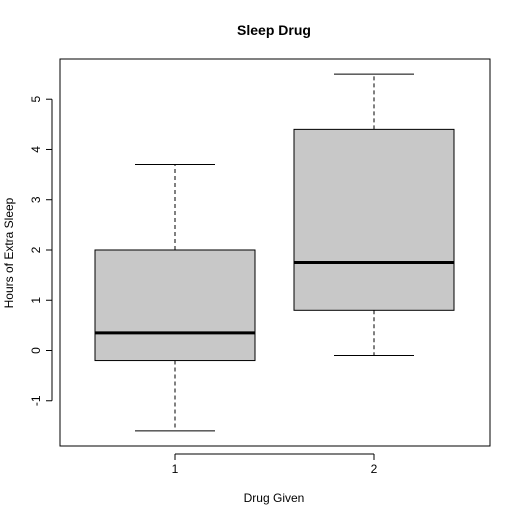 The height and width of the screenshot is (520, 520). I want to click on y-tick-label: 5, so click(36, 99).